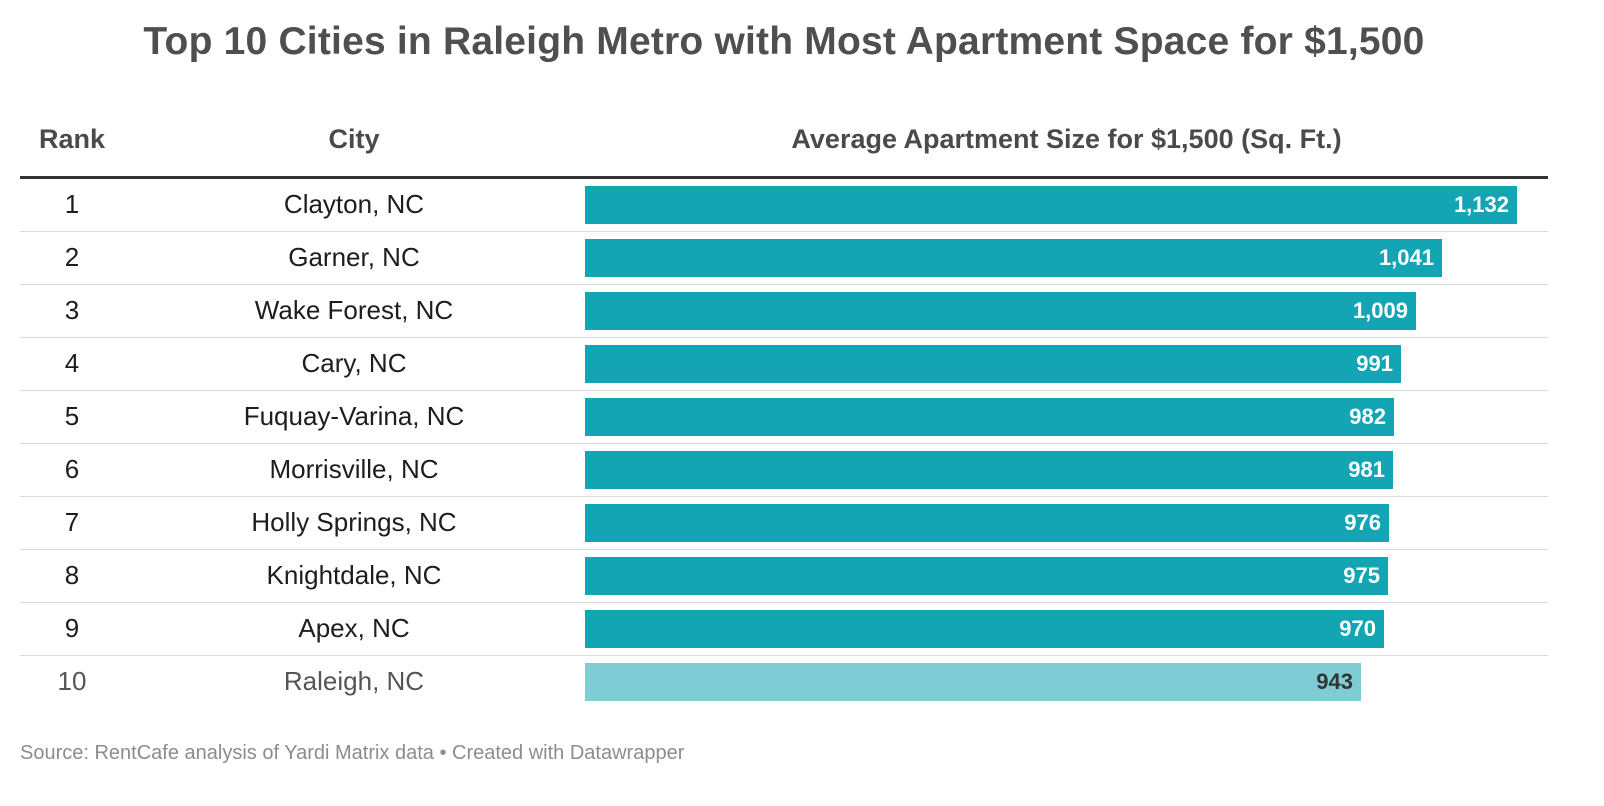 The width and height of the screenshot is (1604, 806). I want to click on bar-value-label: 982, so click(1367, 416).